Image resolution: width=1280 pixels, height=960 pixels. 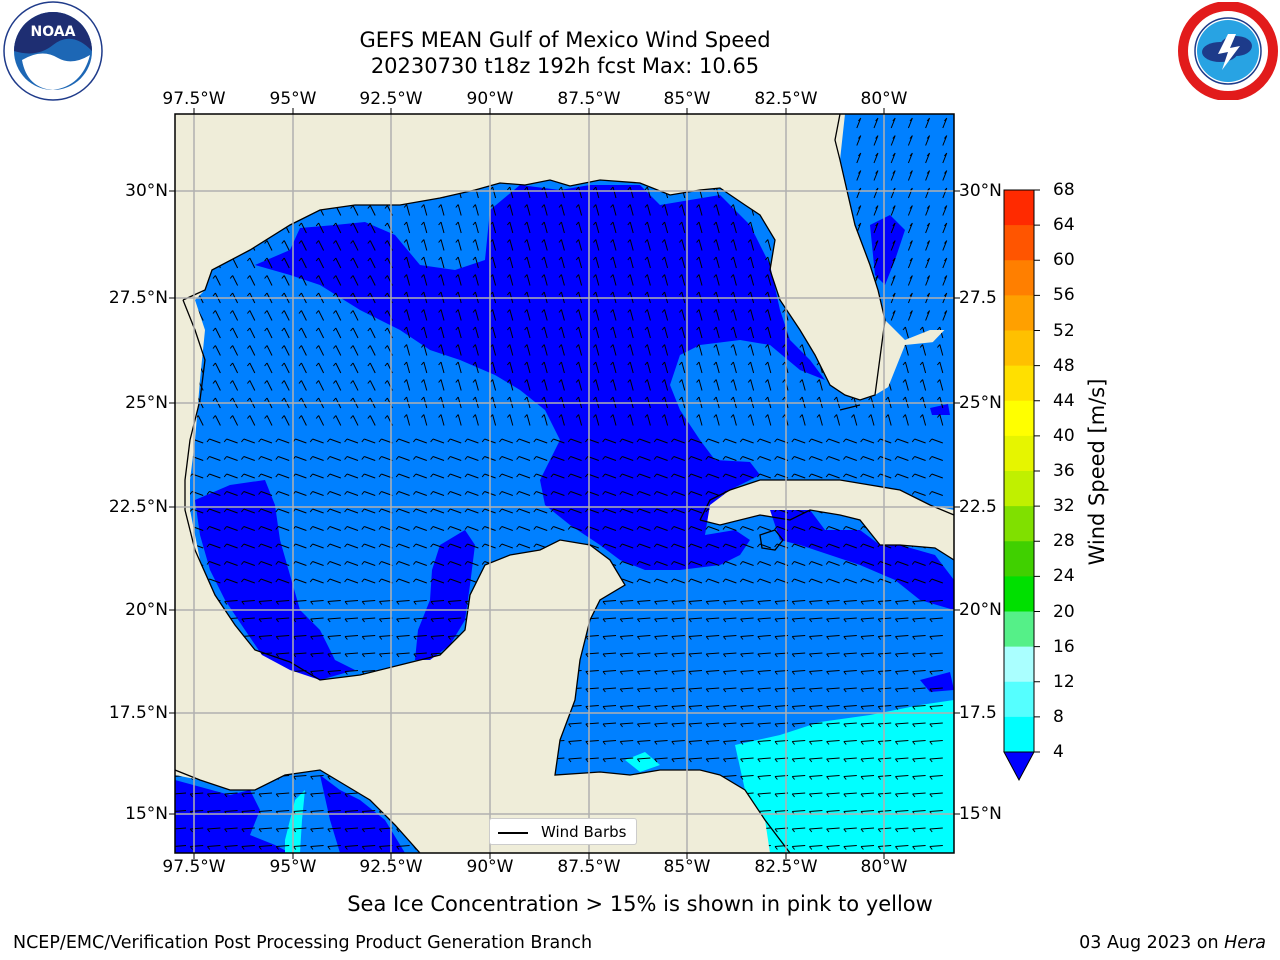 What do you see at coordinates (53, 51) in the screenshot?
I see `noaa-logo: NOAA` at bounding box center [53, 51].